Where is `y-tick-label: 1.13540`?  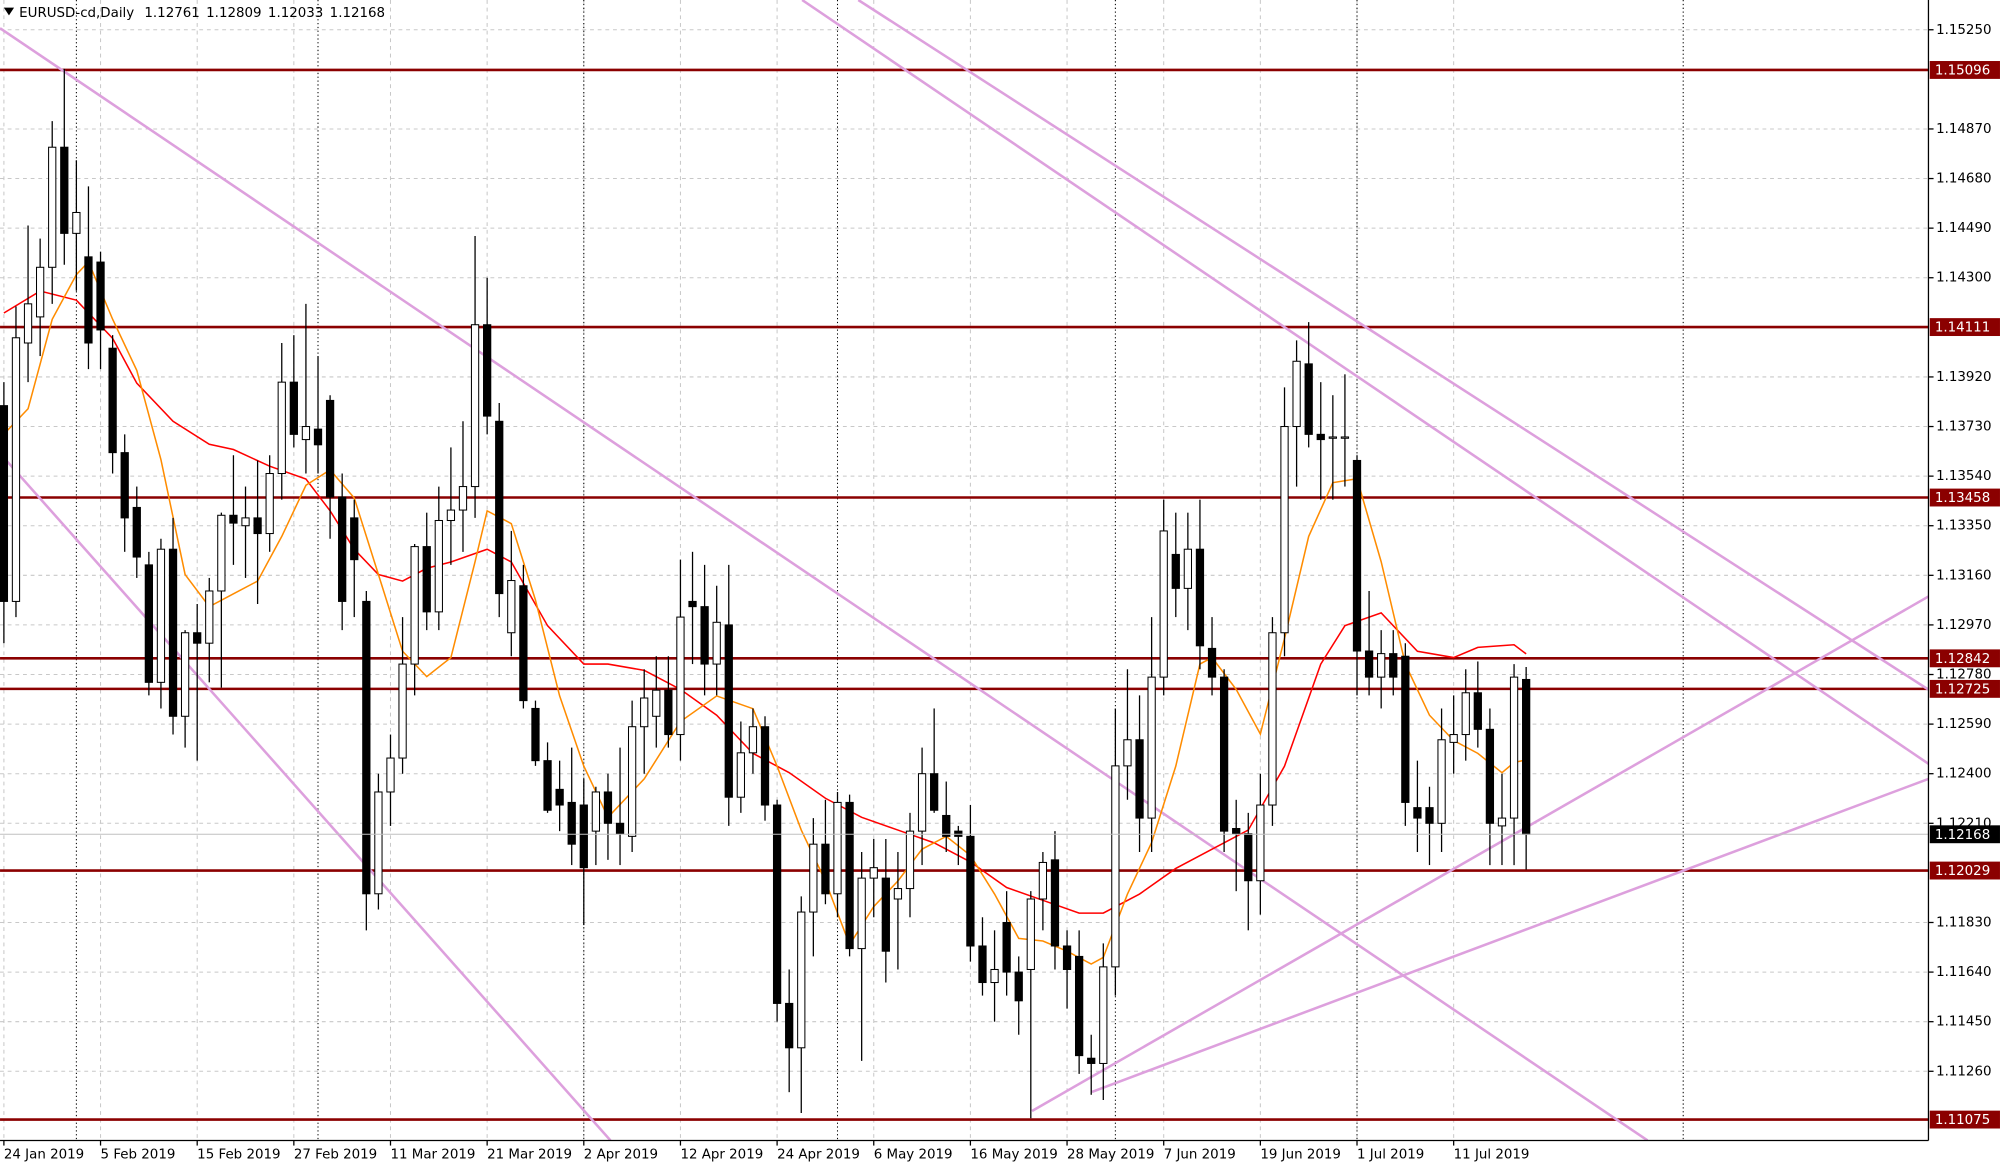 y-tick-label: 1.13540 is located at coordinates (1963, 476).